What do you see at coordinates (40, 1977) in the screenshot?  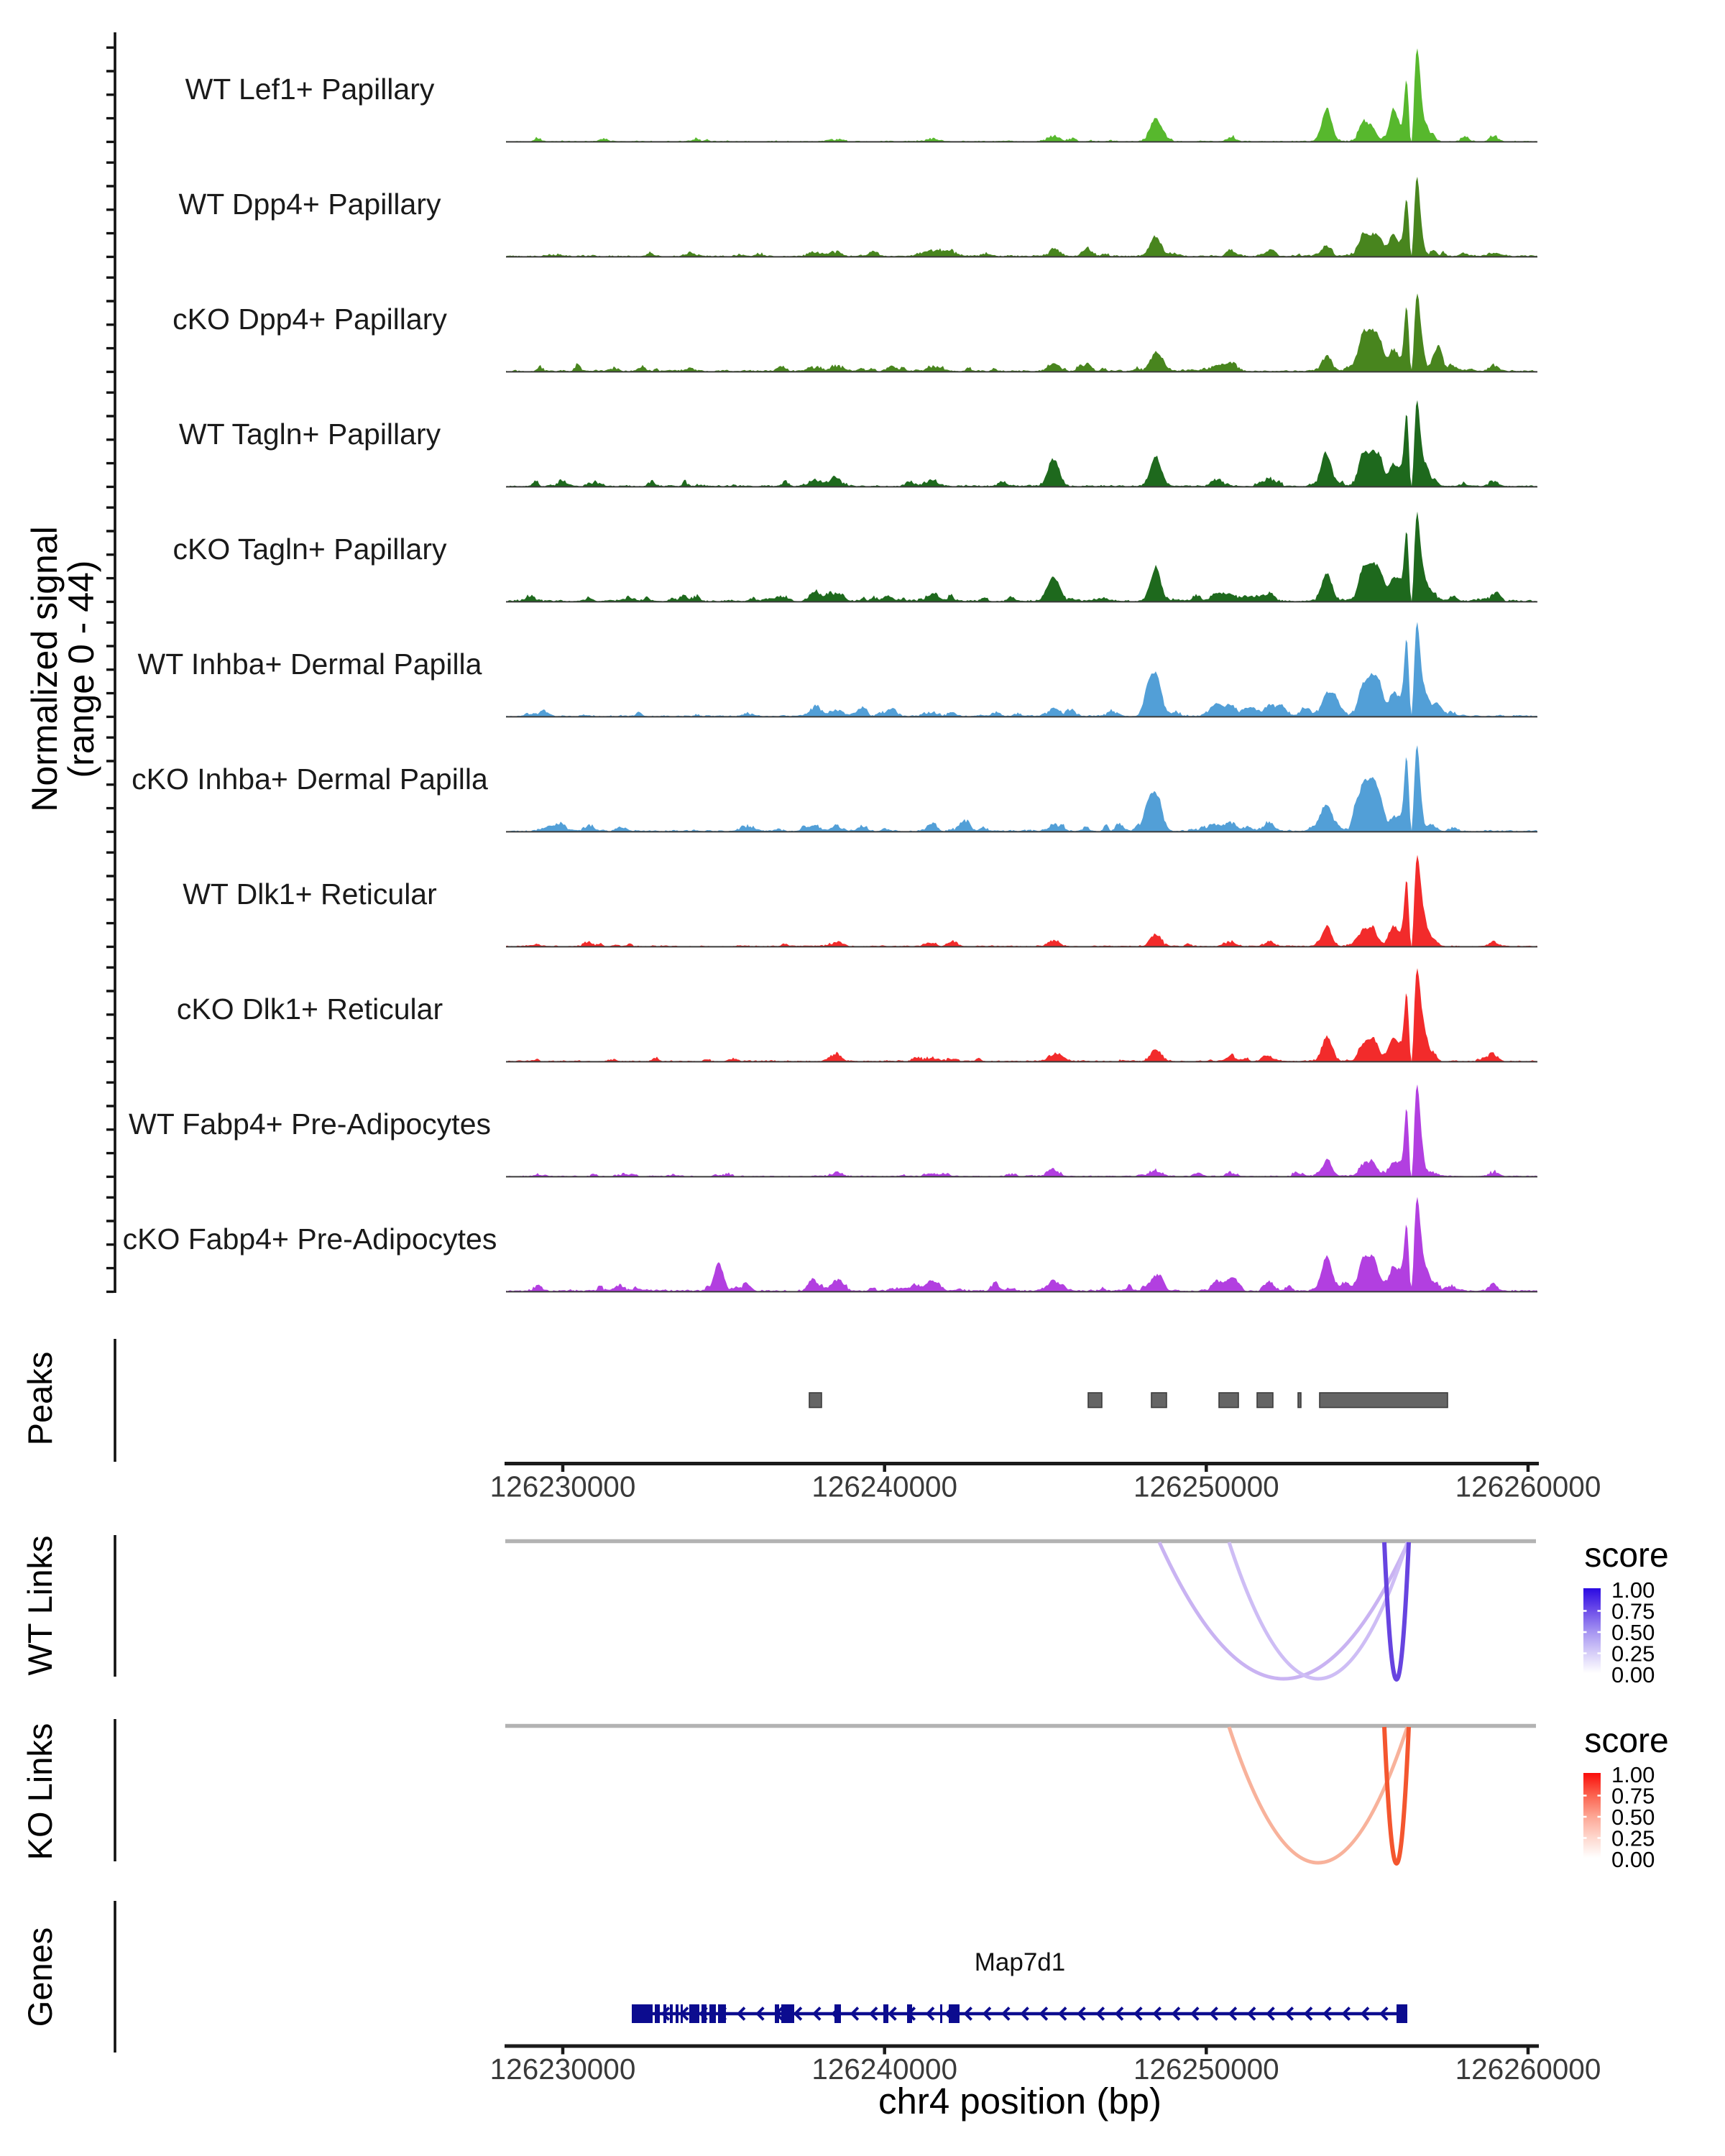 I see `svg-text: Genes` at bounding box center [40, 1977].